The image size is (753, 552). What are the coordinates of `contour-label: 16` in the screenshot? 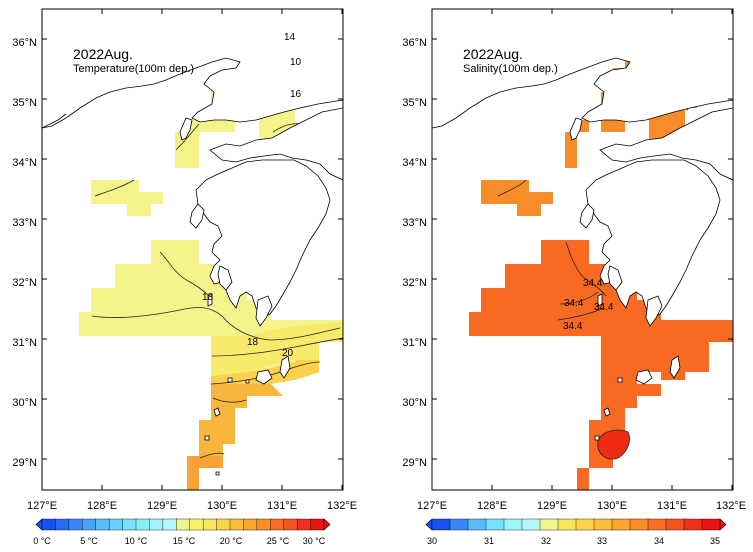 It's located at (296, 94).